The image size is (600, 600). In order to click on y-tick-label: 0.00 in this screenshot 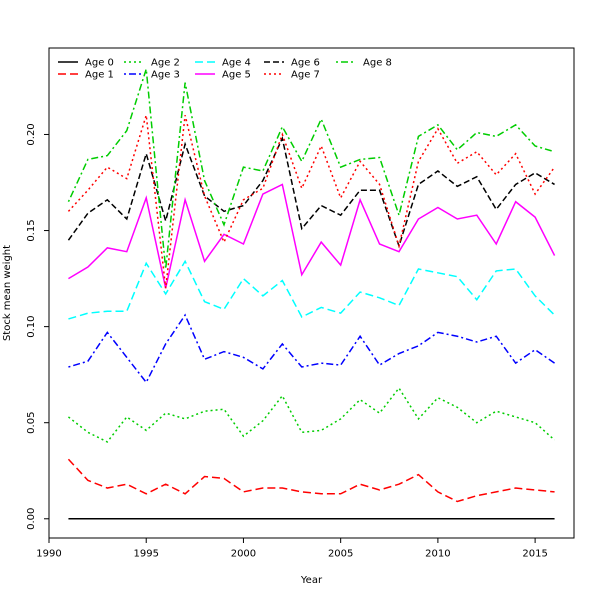, I will do `click(31, 519)`.